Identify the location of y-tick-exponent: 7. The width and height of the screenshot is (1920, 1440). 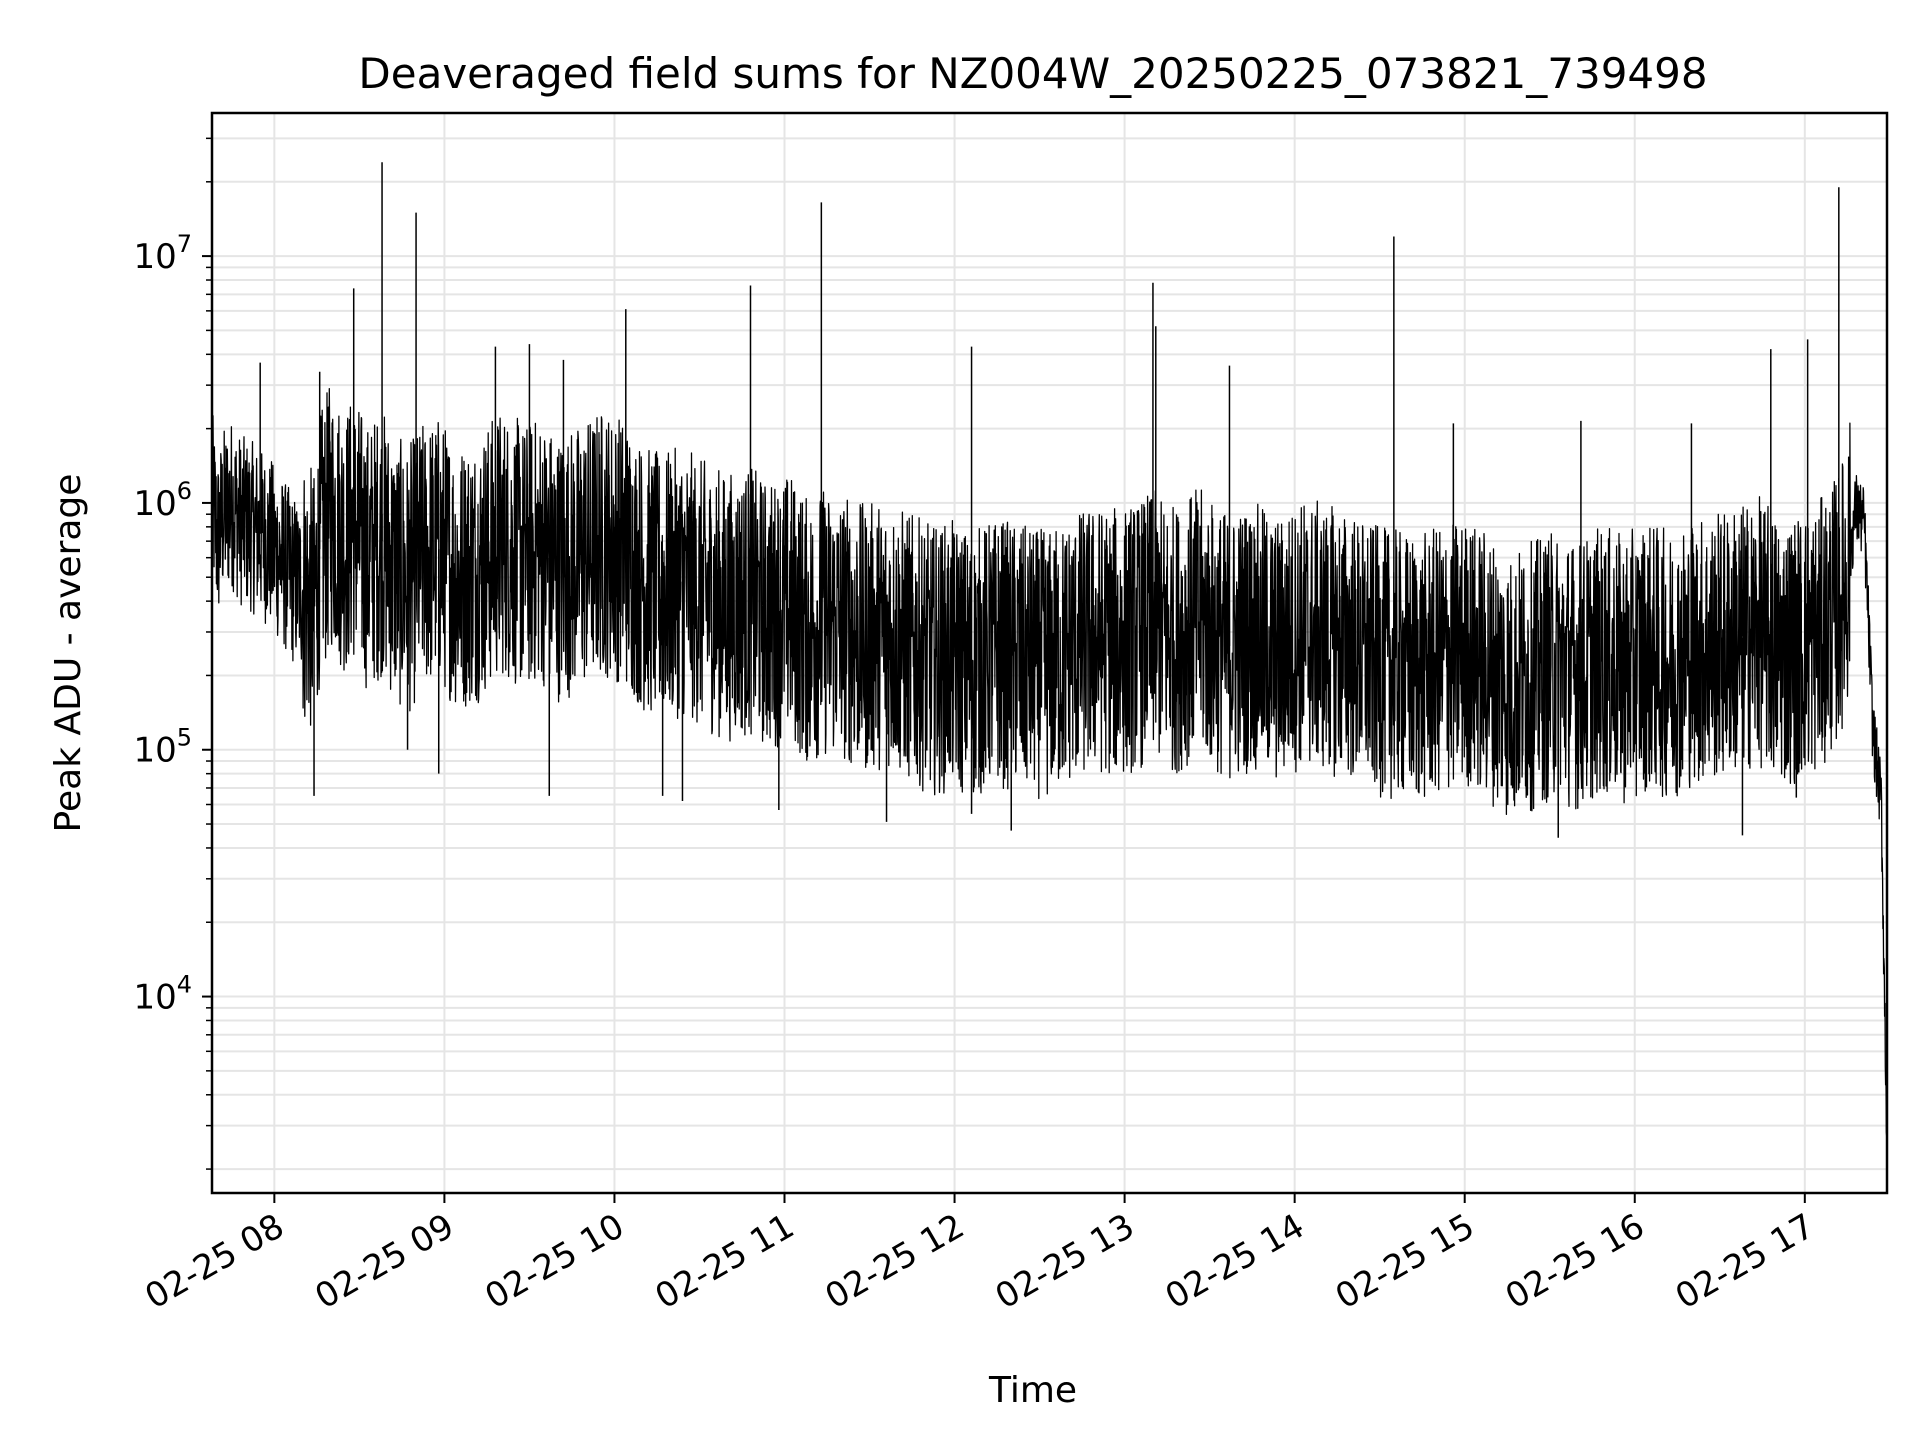
(184, 244).